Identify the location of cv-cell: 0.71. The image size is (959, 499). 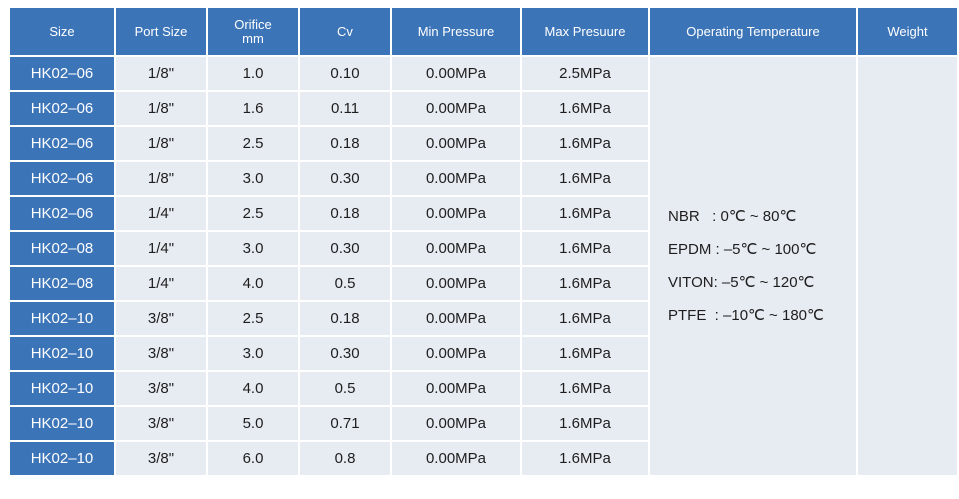
(345, 423).